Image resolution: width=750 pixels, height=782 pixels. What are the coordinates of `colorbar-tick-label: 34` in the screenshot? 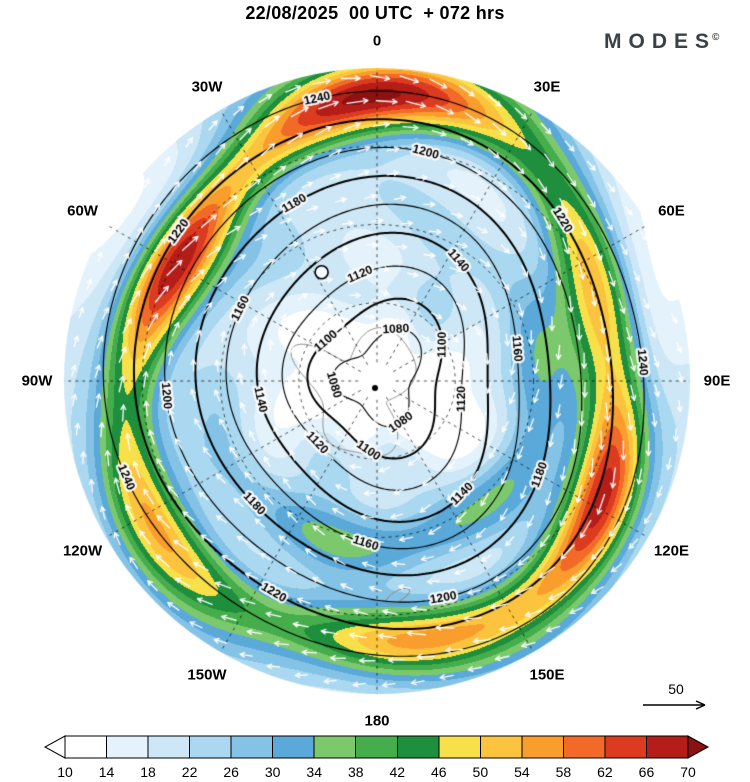 It's located at (314, 772).